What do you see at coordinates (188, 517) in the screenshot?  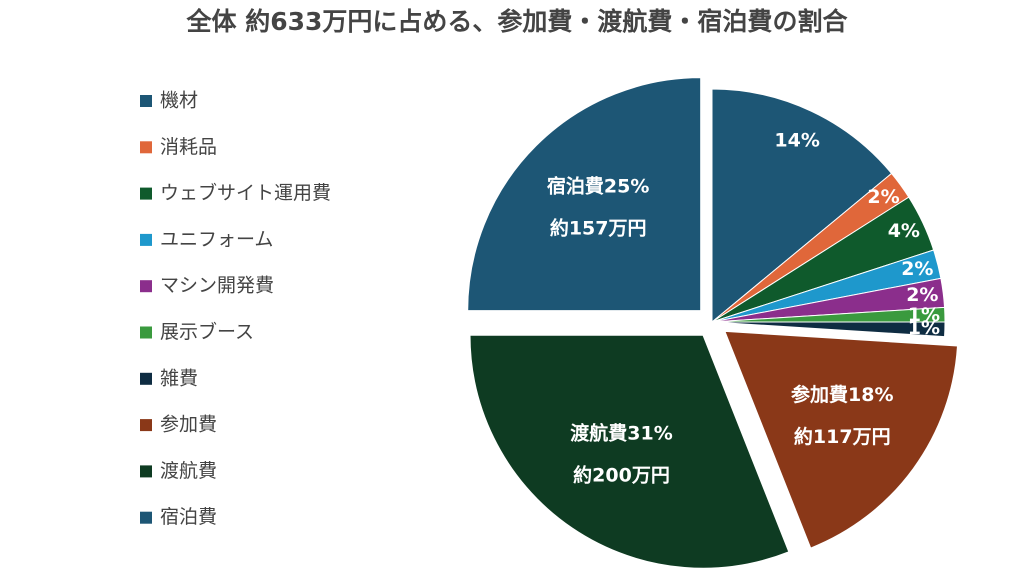 I see `legend-label: 宿泊費` at bounding box center [188, 517].